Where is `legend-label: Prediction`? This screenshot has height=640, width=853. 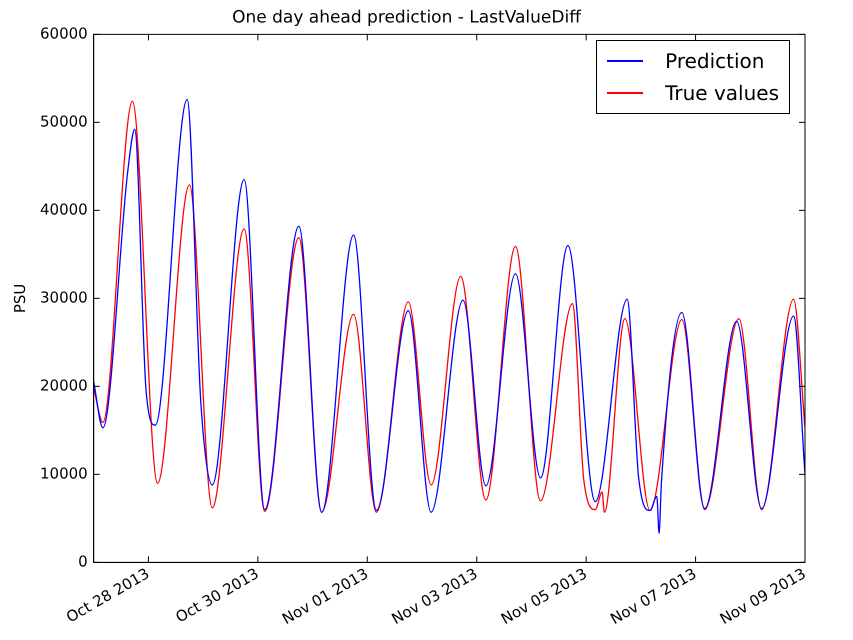
legend-label: Prediction is located at coordinates (714, 61).